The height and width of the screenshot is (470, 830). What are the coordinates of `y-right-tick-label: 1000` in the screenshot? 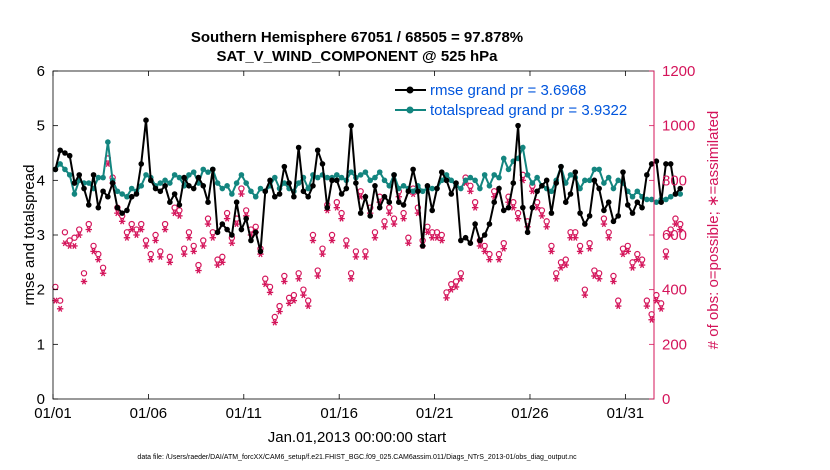 It's located at (678, 126).